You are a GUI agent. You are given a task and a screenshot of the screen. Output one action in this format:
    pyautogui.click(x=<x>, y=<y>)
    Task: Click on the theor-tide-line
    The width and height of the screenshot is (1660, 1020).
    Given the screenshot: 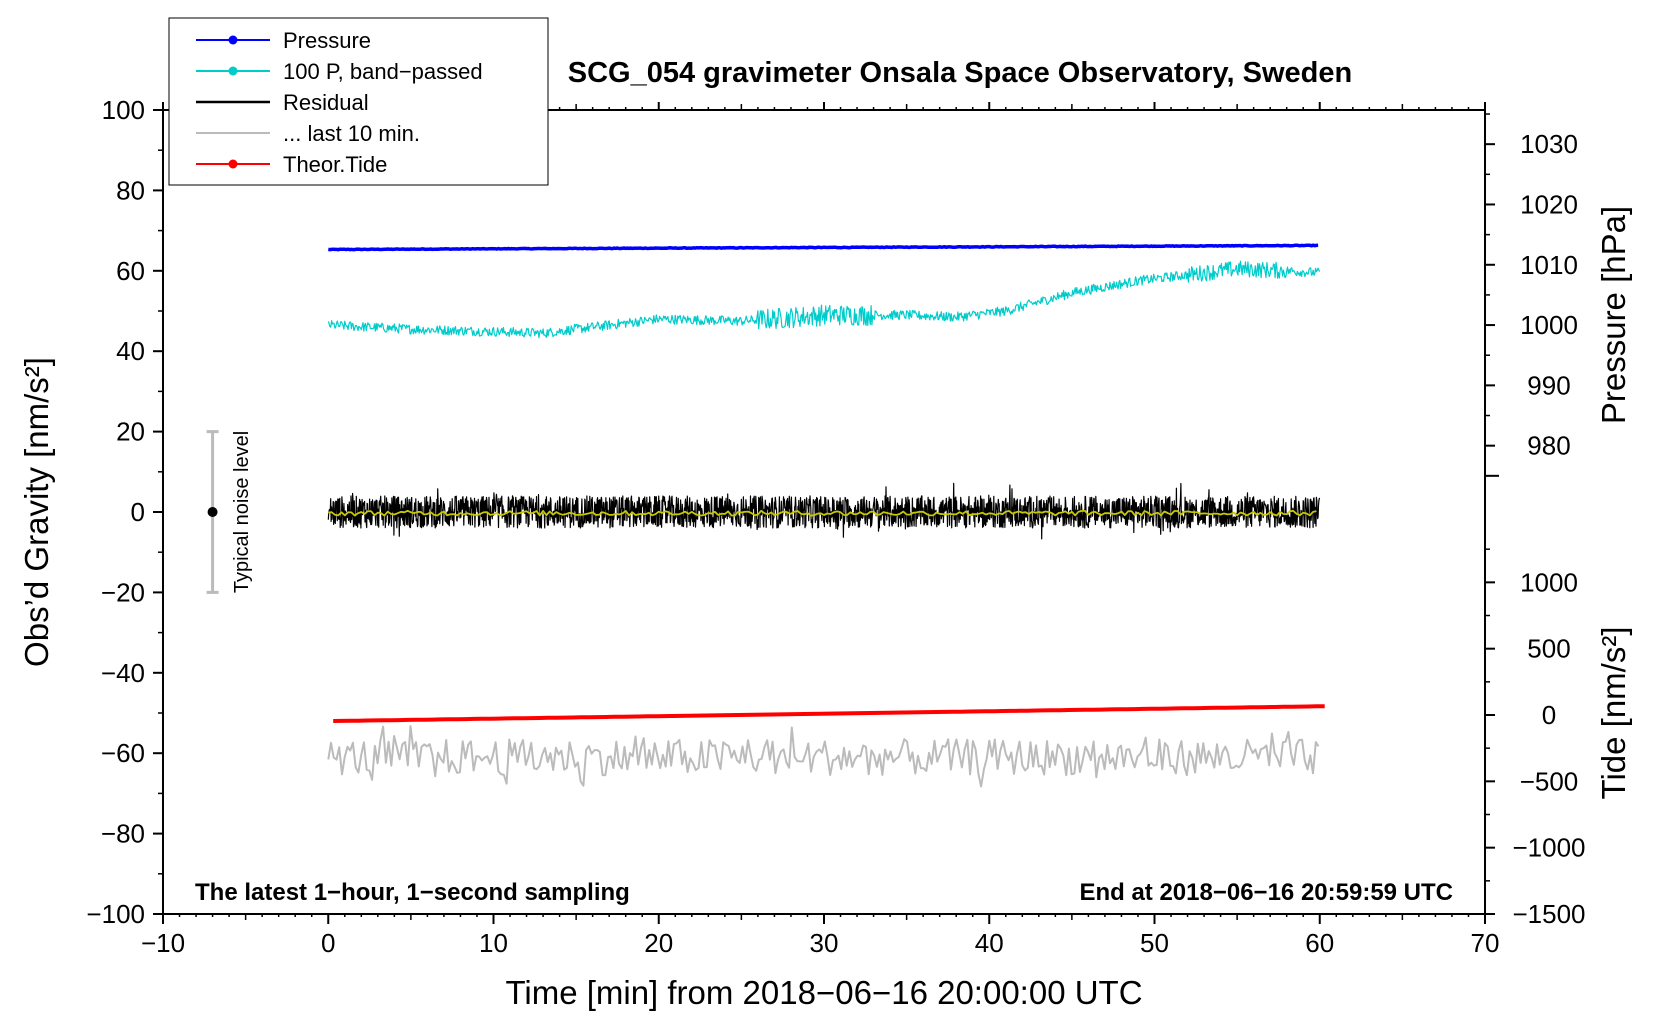 What is the action you would take?
    pyautogui.click(x=829, y=713)
    